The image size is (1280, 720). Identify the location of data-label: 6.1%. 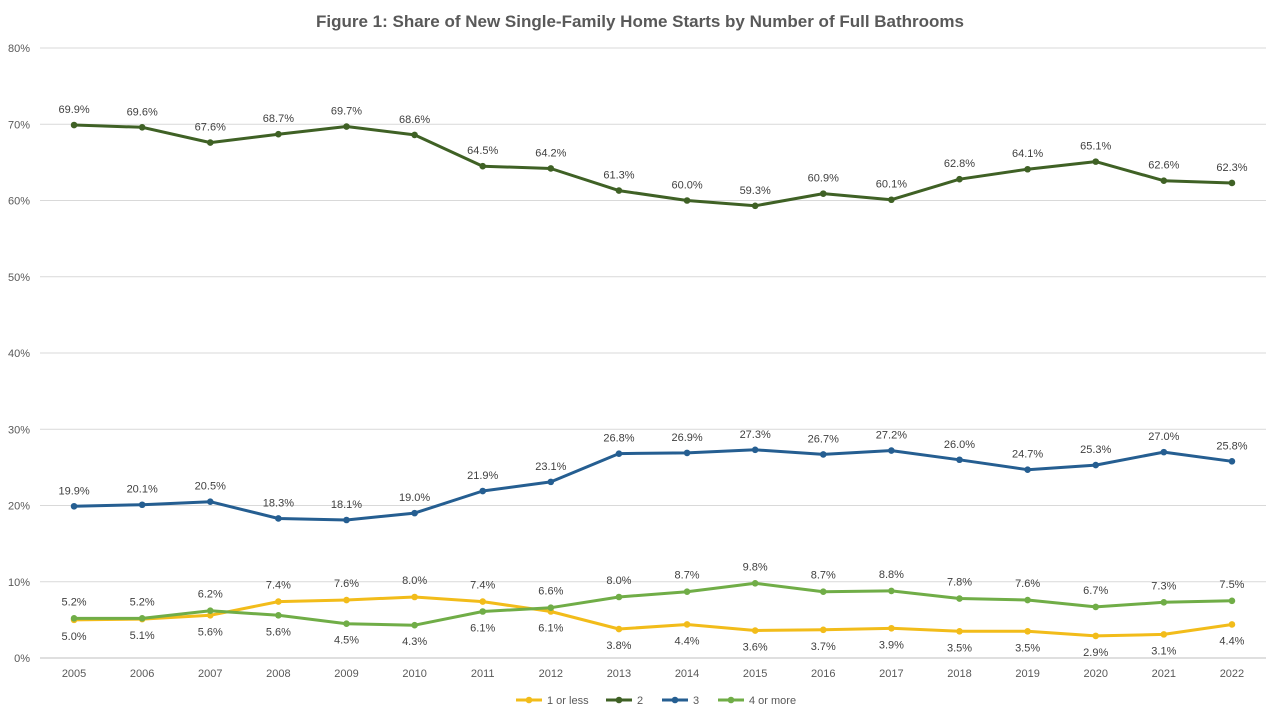
(482, 628).